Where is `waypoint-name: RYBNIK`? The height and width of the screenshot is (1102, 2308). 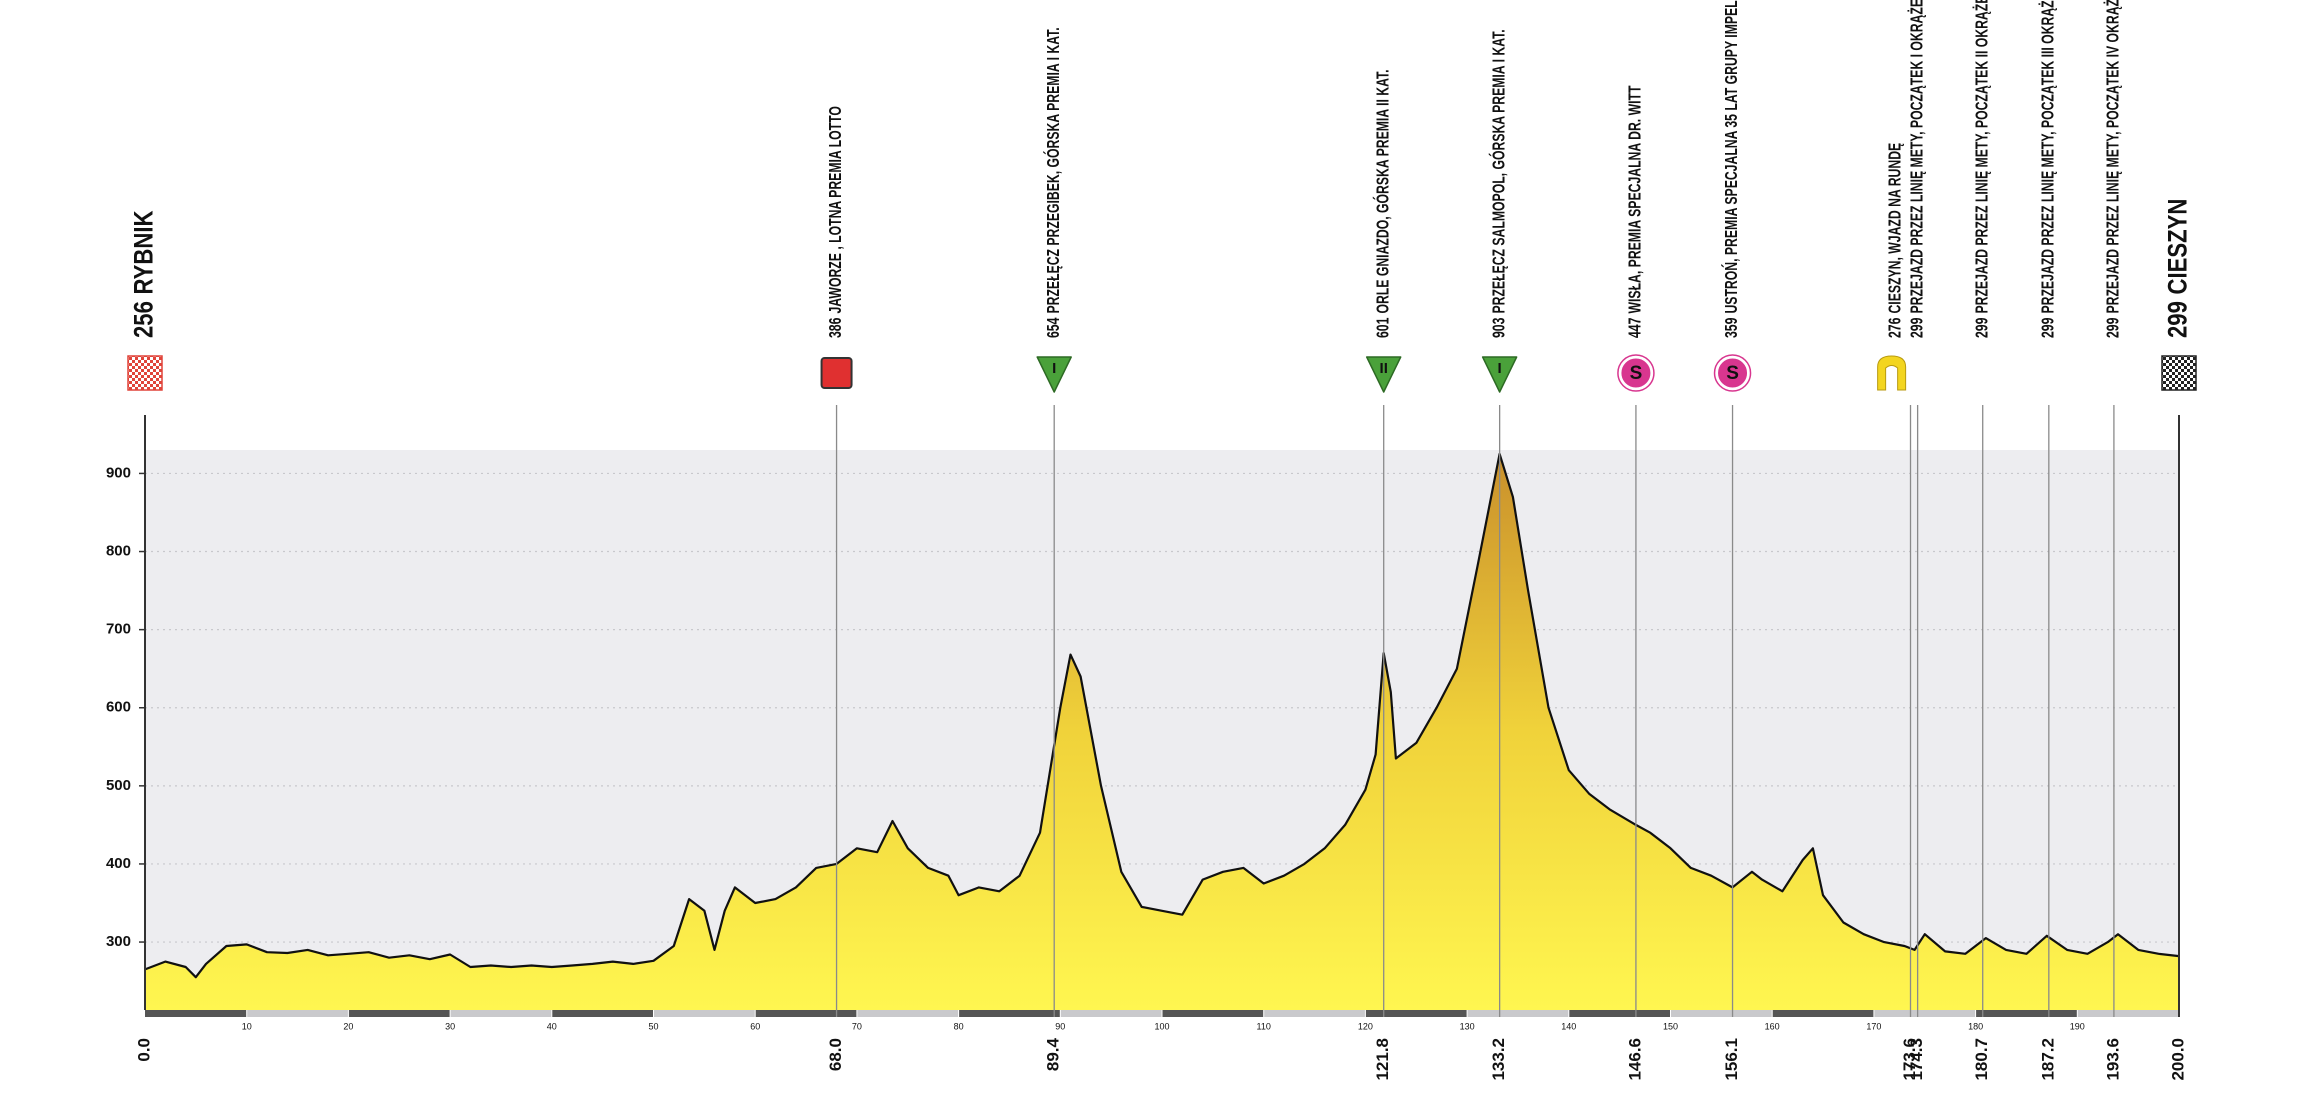
waypoint-name: RYBNIK is located at coordinates (144, 252).